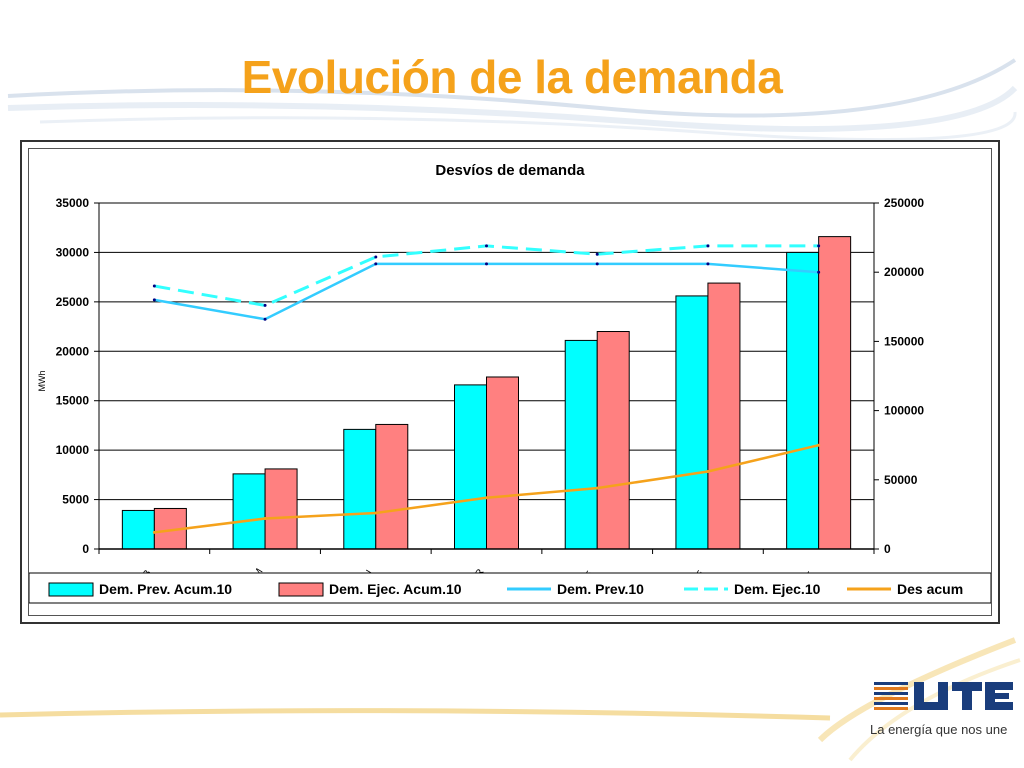 The width and height of the screenshot is (1024, 768). What do you see at coordinates (904, 203) in the screenshot?
I see `y2-tick-label: 250000` at bounding box center [904, 203].